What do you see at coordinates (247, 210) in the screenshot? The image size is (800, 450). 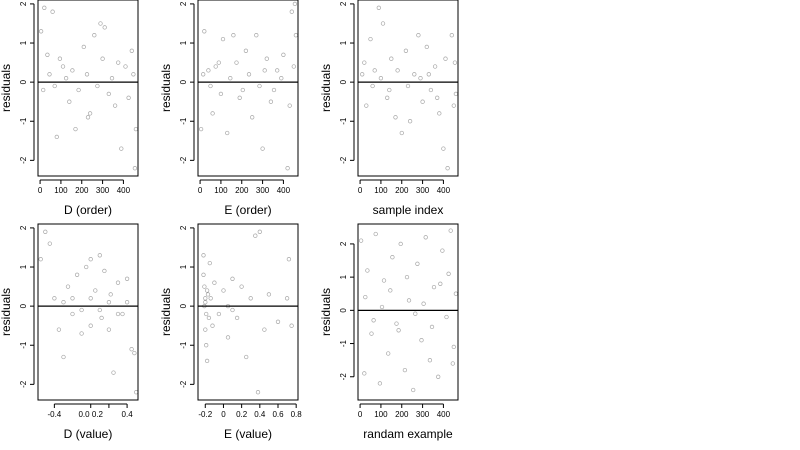 I see `x-axis-title: E (order)` at bounding box center [247, 210].